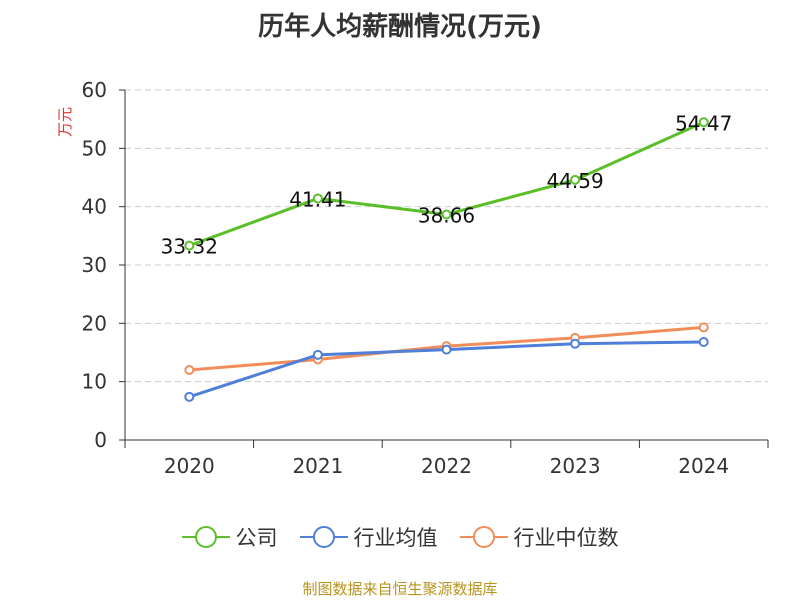 This screenshot has height=600, width=800. I want to click on data-point-1-2022, so click(446, 349).